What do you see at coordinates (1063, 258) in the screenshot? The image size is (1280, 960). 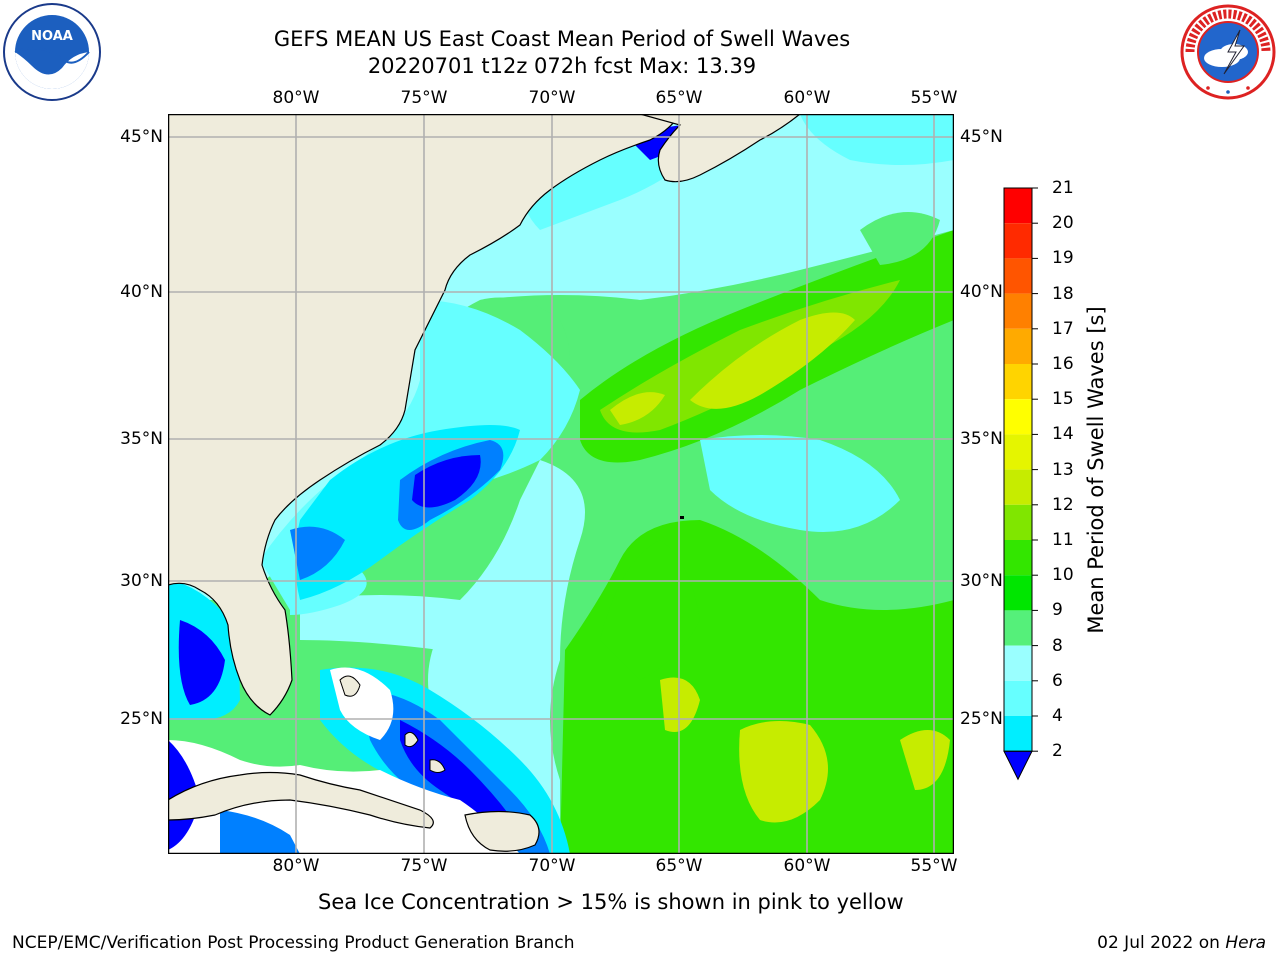 I see `colorbar-tick-label: 19` at bounding box center [1063, 258].